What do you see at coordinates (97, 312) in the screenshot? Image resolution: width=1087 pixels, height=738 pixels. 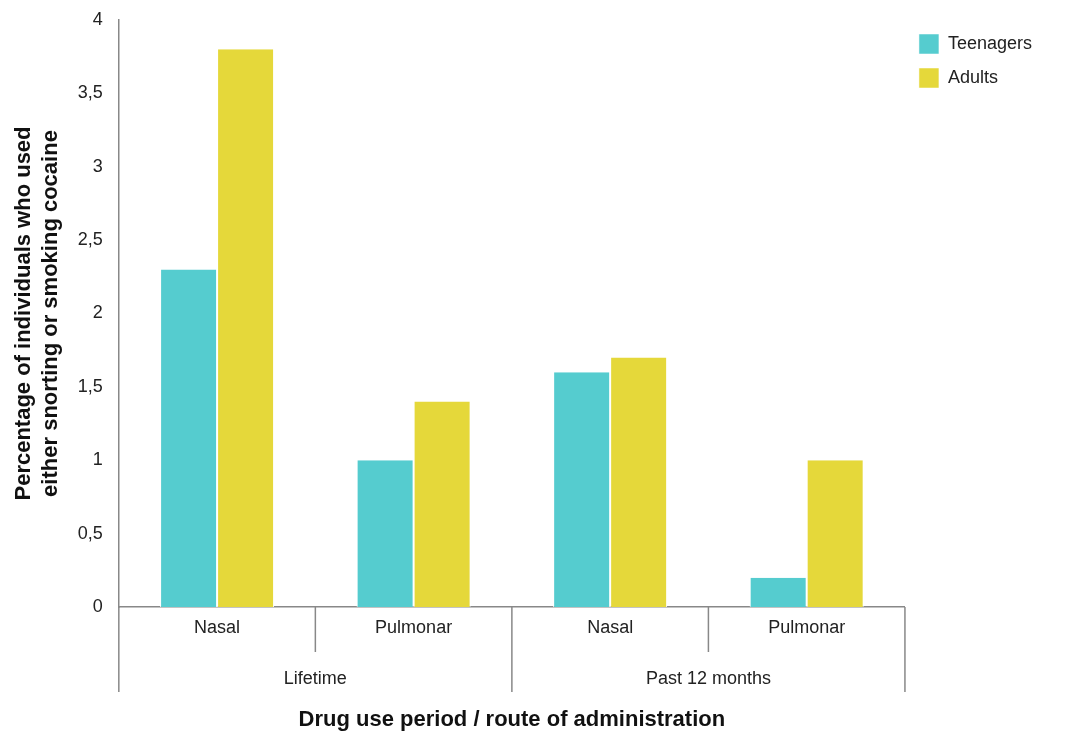 I see `y-tick-label: 2` at bounding box center [97, 312].